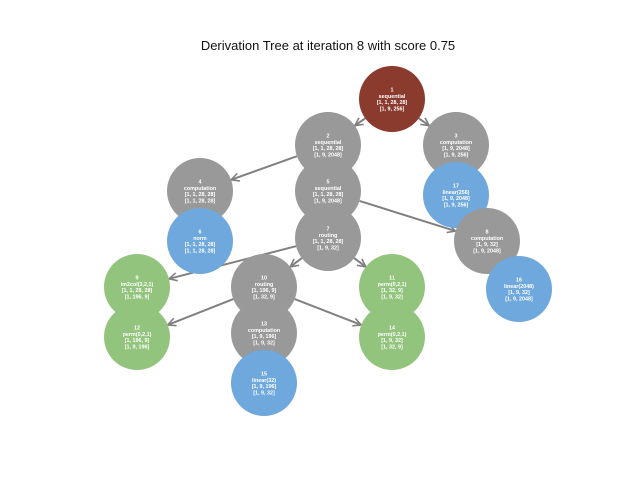 The height and width of the screenshot is (480, 640). Describe the element at coordinates (487, 245) in the screenshot. I see `node-8-line-2: [1, 9, 32]` at that location.